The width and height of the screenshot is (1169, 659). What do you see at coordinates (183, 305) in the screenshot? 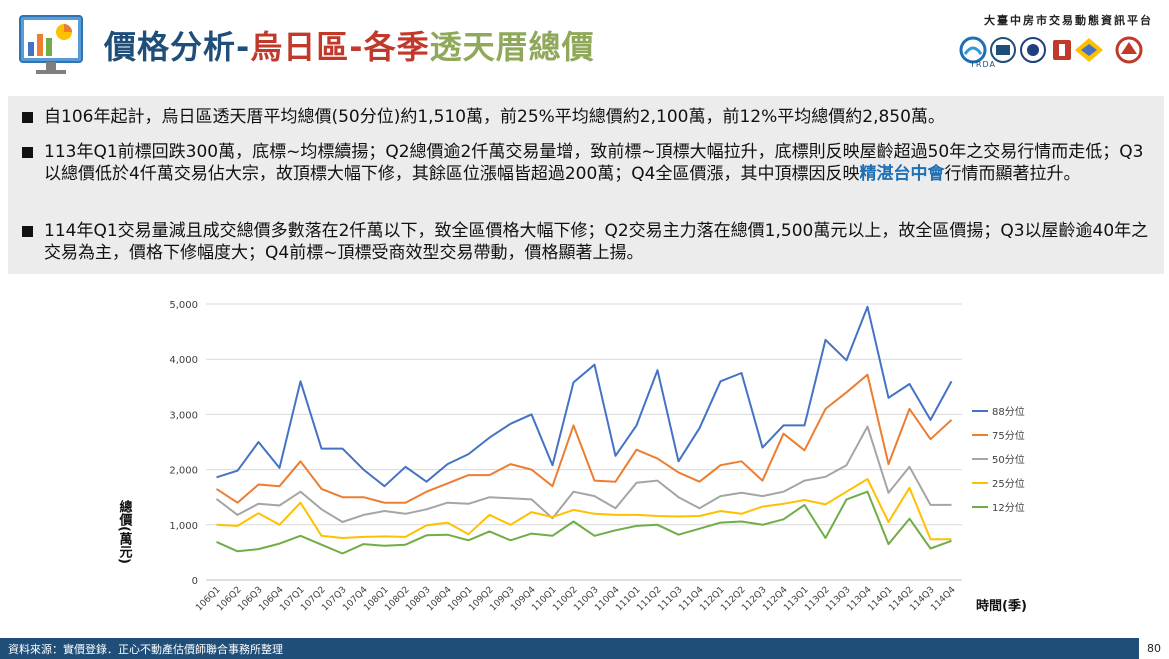
I see `y-tick-label: 5,000` at bounding box center [183, 305].